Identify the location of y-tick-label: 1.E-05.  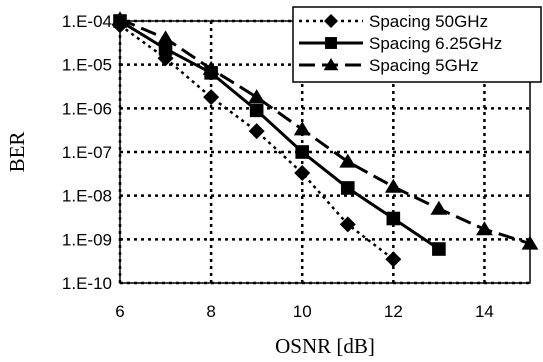
(87, 65).